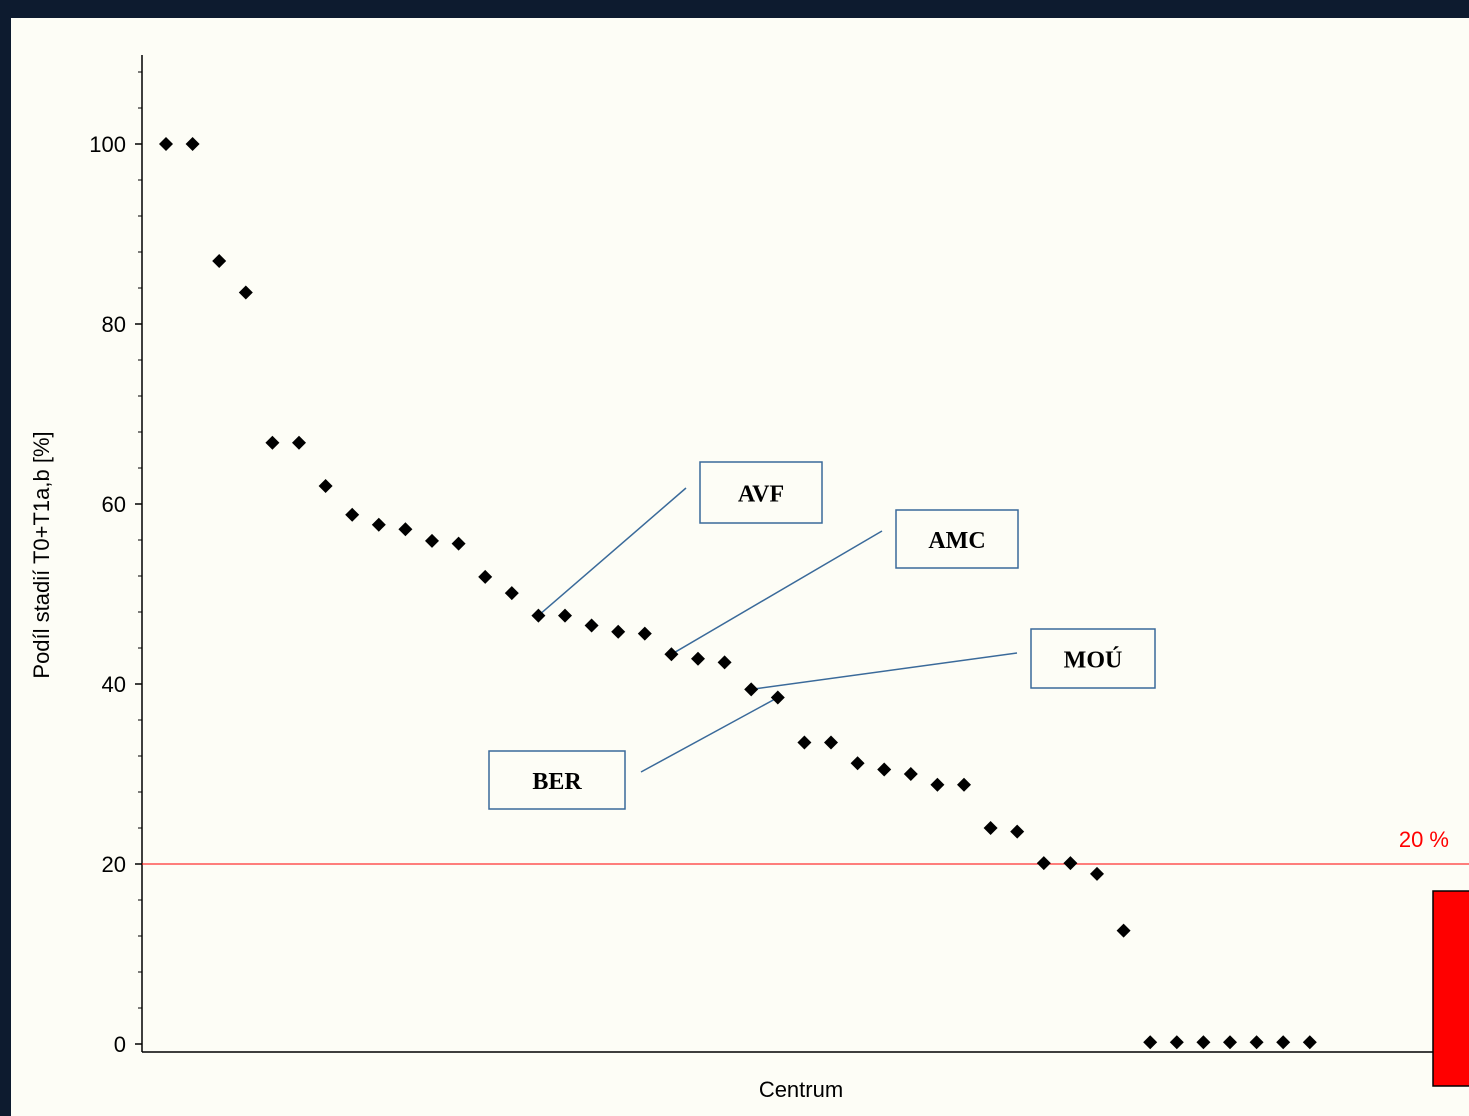 The height and width of the screenshot is (1116, 1469). What do you see at coordinates (1424, 839) in the screenshot?
I see `reference-line-label: 20 %` at bounding box center [1424, 839].